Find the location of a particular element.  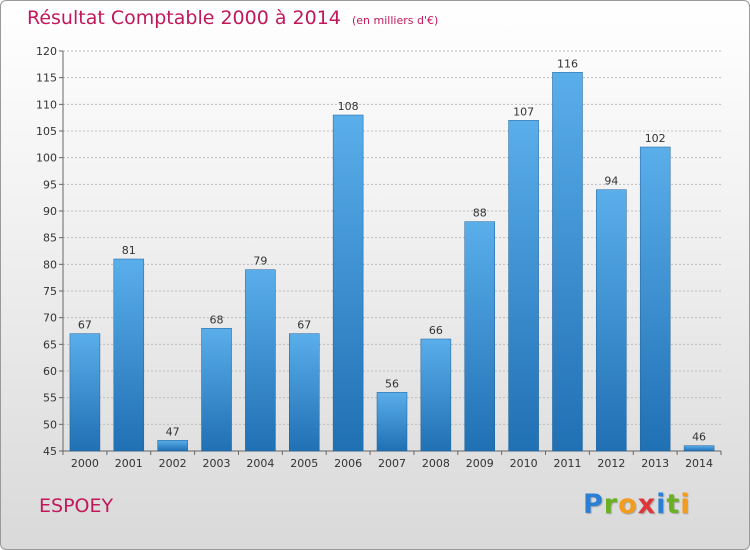

bar-2004 is located at coordinates (260, 360).